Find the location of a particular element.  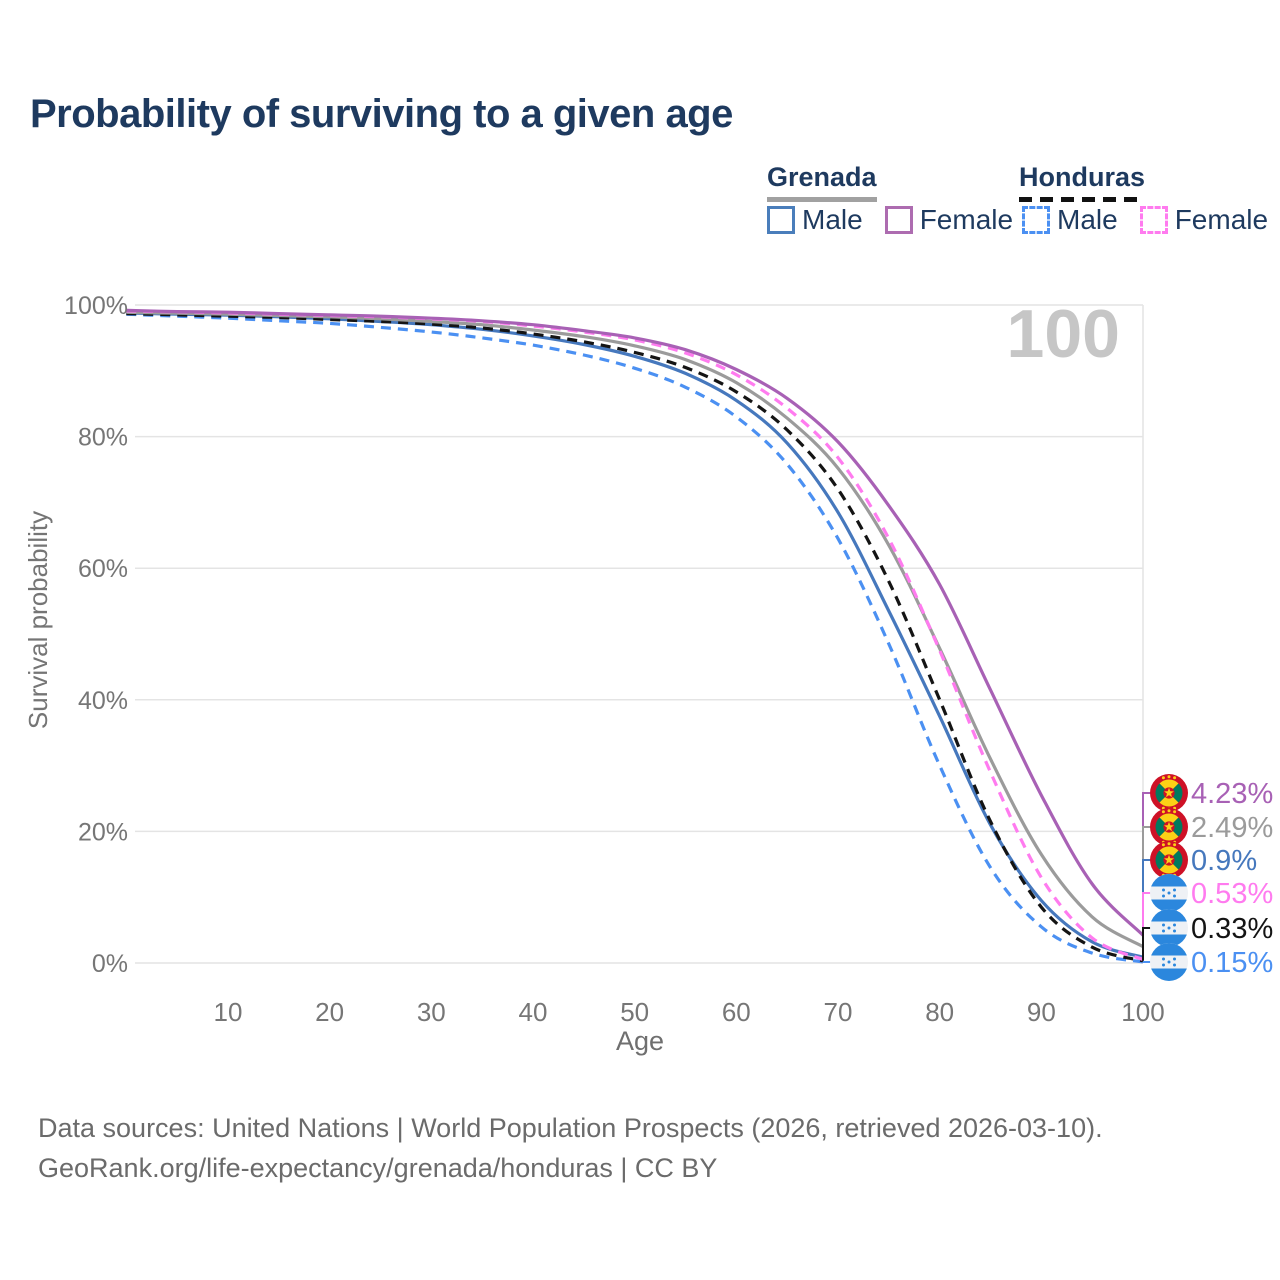

y-tick-label-60: 60% is located at coordinates (103, 569).